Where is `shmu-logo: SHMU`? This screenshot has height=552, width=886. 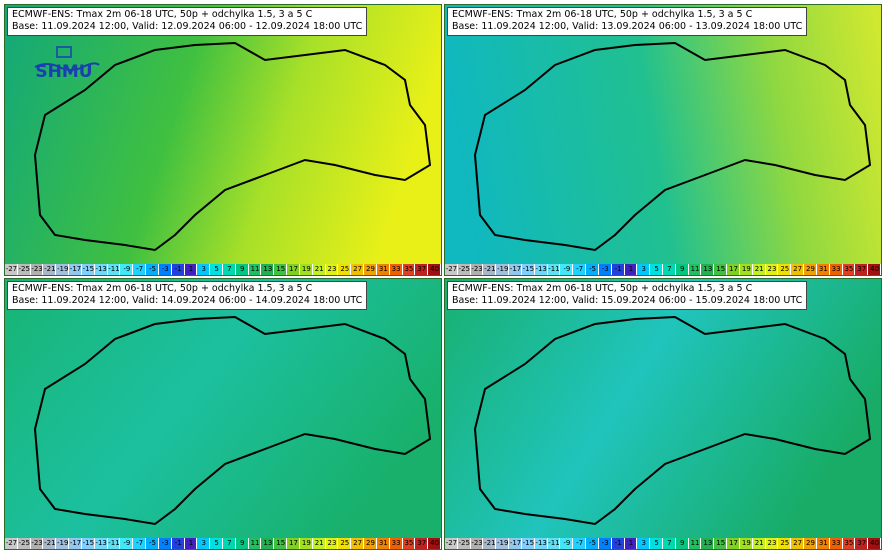 shmu-logo: SHMU is located at coordinates (64, 66).